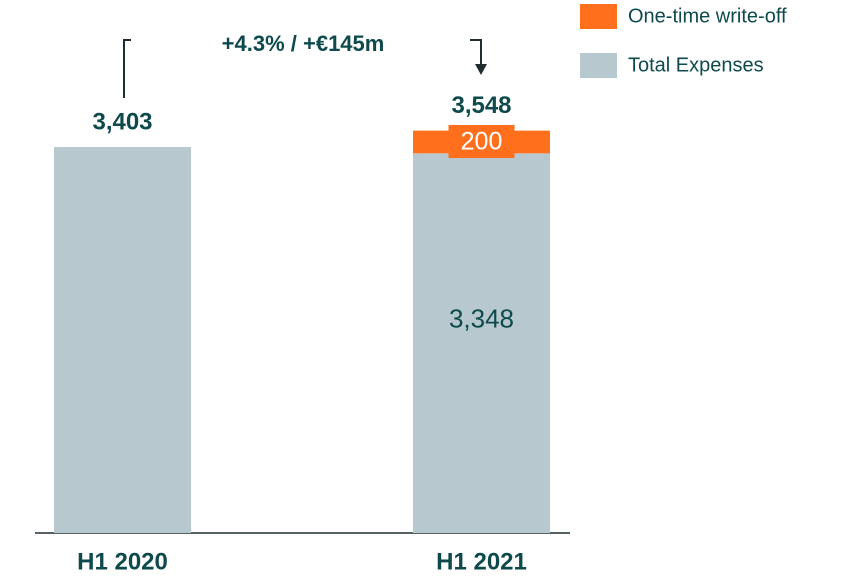  Describe the element at coordinates (303, 43) in the screenshot. I see `annotation: +4.3% / +€145m` at that location.